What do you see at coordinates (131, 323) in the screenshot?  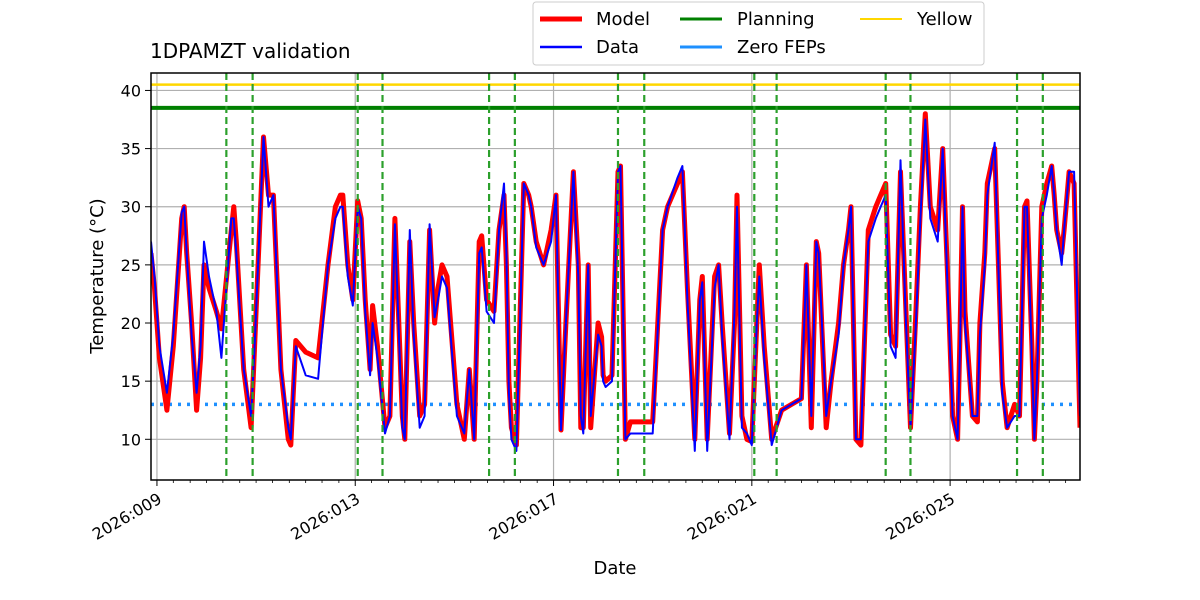 I see `y-tick-label: 20` at bounding box center [131, 323].